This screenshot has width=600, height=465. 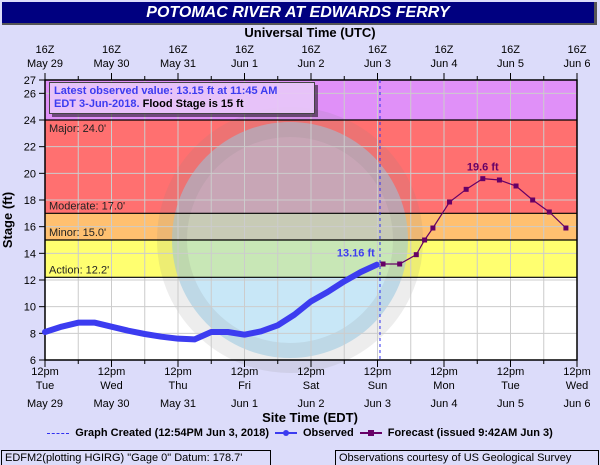 I want to click on top-tick-date: Jun 5, so click(x=510, y=64).